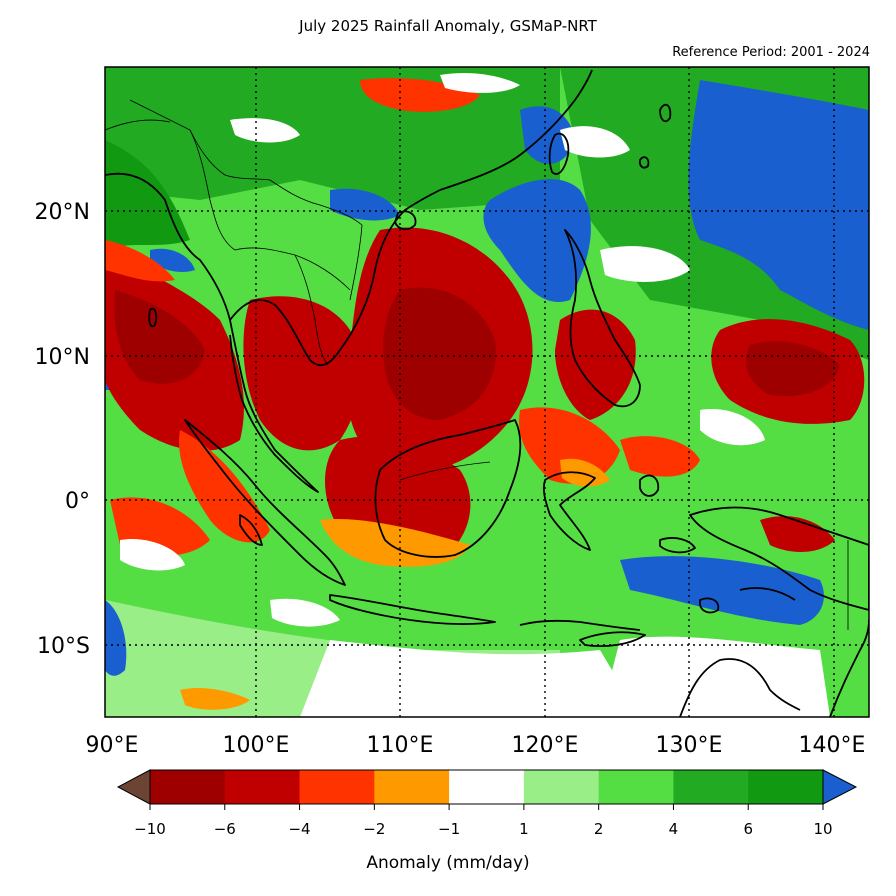  Describe the element at coordinates (537, 240) in the screenshot. I see `blue-south-china` at that location.